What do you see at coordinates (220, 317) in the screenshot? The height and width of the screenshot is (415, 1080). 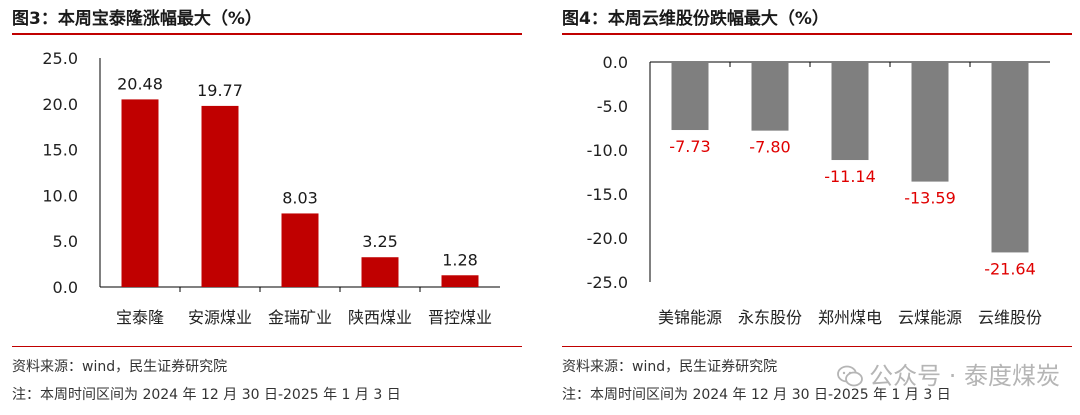 I see `category-label: 安源煤业` at bounding box center [220, 317].